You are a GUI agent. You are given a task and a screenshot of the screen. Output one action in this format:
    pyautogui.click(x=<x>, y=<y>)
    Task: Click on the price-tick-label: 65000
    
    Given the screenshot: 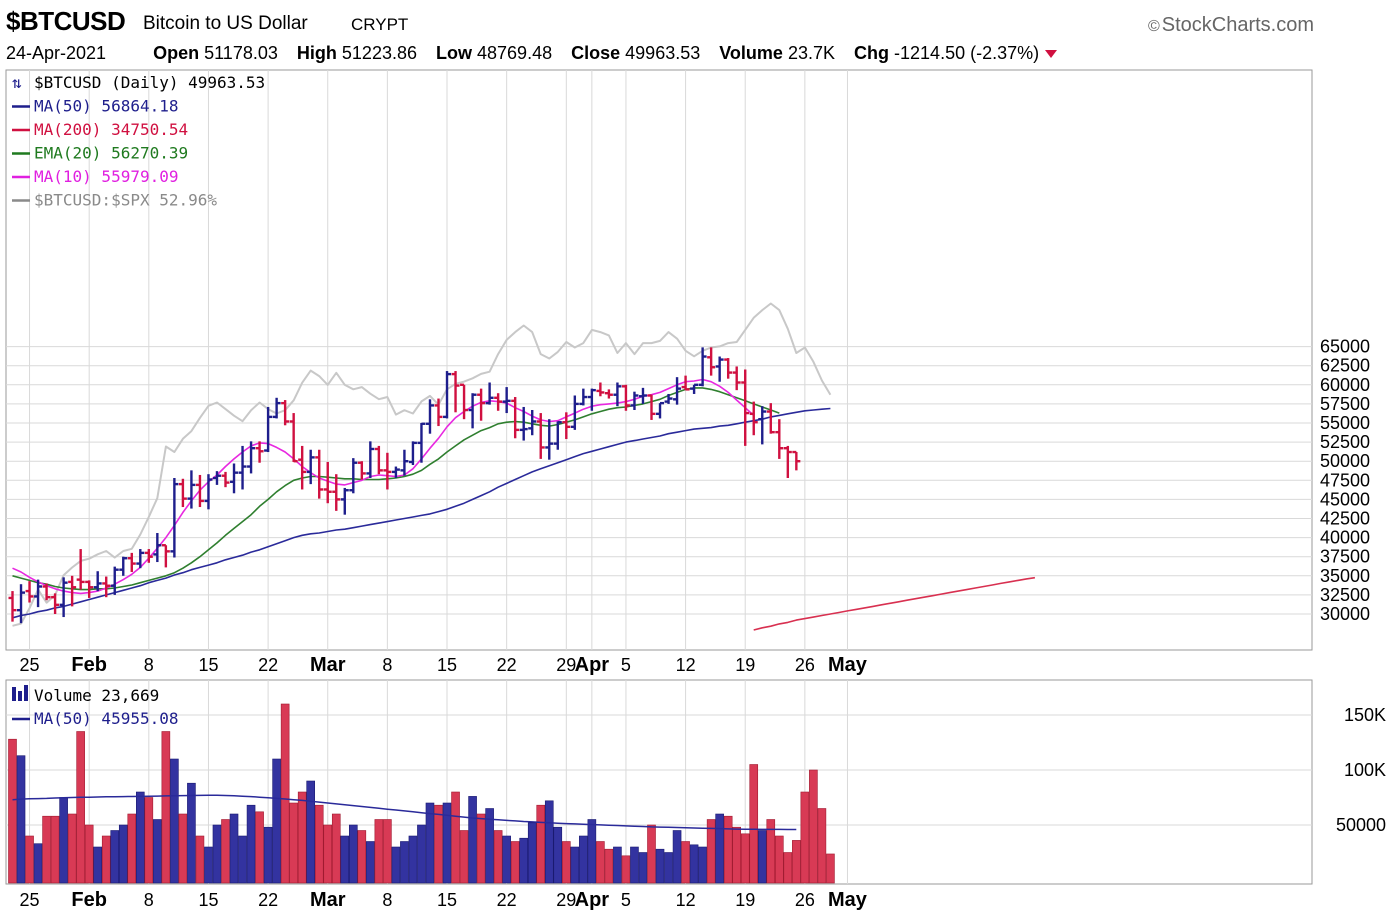 What is the action you would take?
    pyautogui.click(x=1345, y=347)
    